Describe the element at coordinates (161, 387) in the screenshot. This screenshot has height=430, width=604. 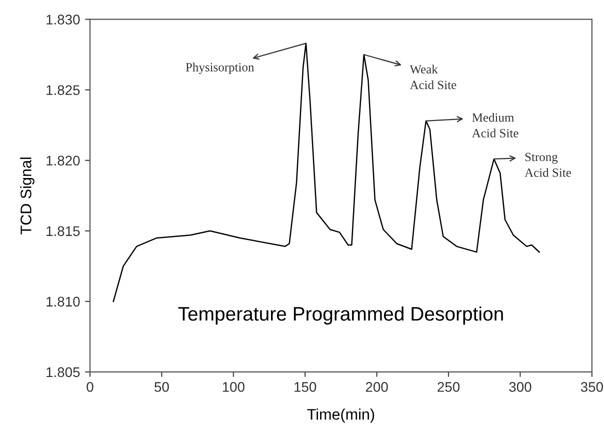
I see `x-tick-label: 50` at that location.